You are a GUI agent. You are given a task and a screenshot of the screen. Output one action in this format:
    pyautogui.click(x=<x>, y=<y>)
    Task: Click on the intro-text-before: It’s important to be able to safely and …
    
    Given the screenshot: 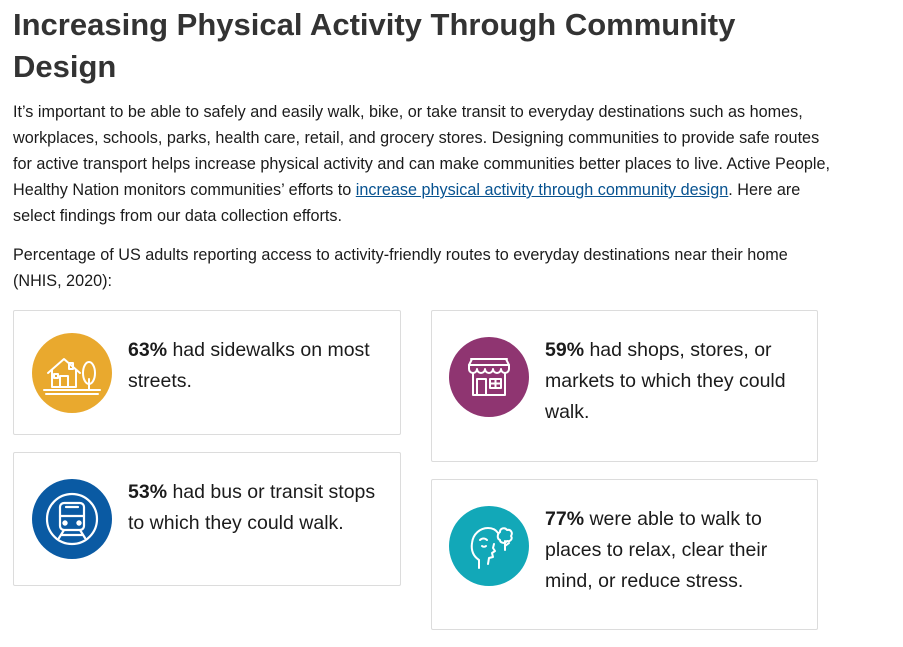 What is the action you would take?
    pyautogui.click(x=421, y=151)
    